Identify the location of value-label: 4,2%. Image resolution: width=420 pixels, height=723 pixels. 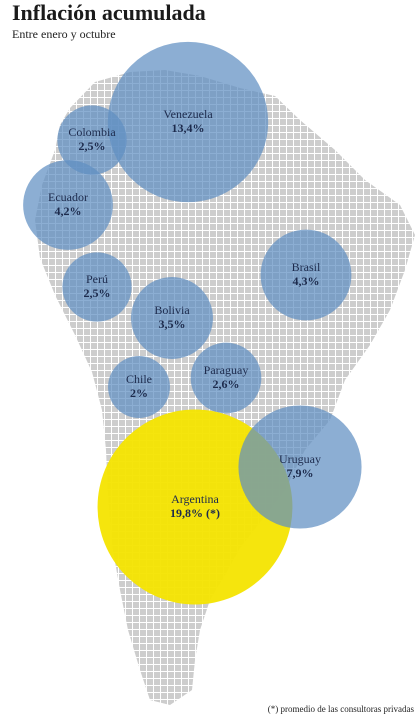
(68, 211).